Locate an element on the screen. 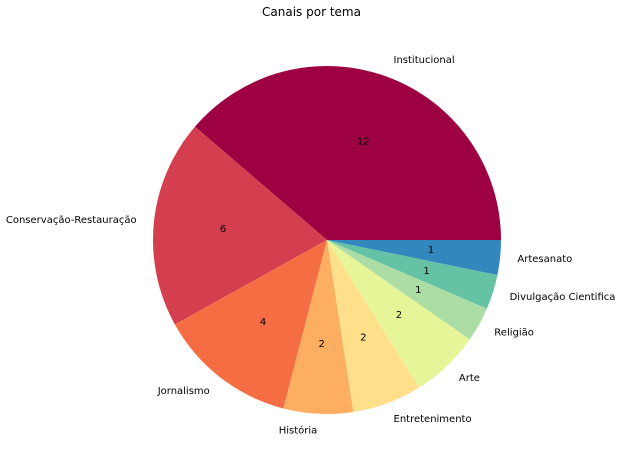 Image resolution: width=623 pixels, height=465 pixels. pie-category-label-conservacao-restauracao: Conservação-Restauração is located at coordinates (71, 220).